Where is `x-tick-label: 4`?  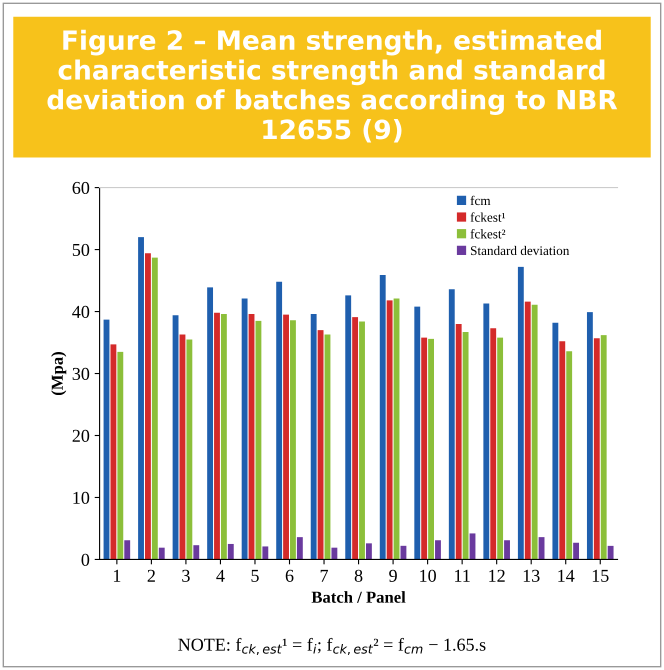 x-tick-label: 4 is located at coordinates (220, 576).